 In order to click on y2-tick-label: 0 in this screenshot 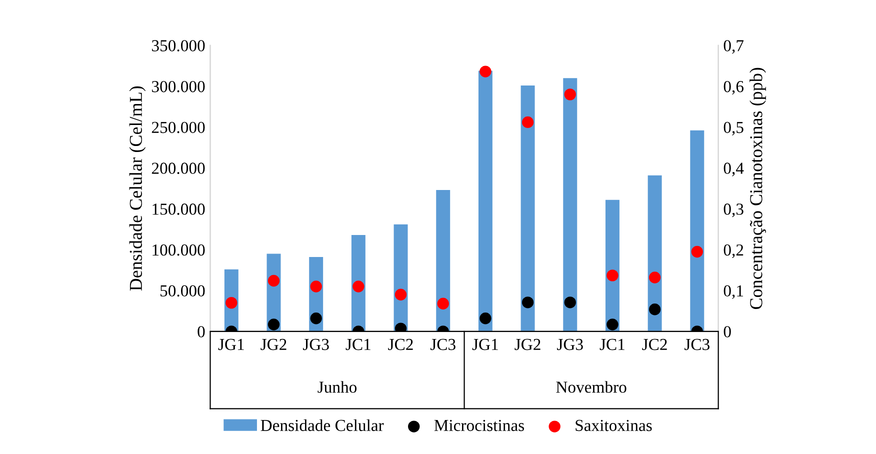, I will do `click(727, 332)`.